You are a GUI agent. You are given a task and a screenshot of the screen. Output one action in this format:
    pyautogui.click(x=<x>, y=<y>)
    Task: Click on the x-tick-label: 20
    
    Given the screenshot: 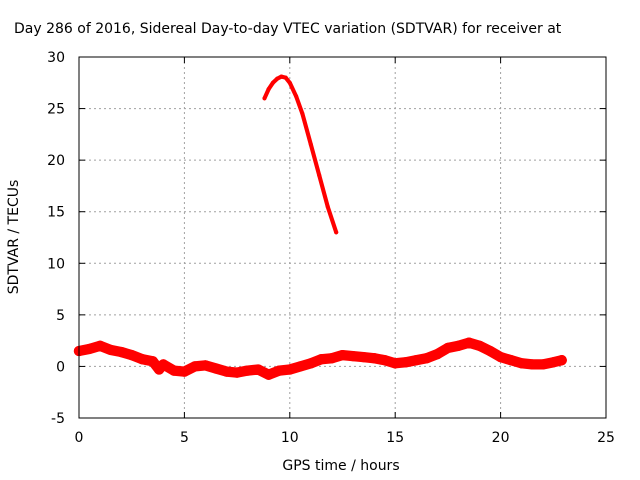 What is the action you would take?
    pyautogui.click(x=501, y=438)
    